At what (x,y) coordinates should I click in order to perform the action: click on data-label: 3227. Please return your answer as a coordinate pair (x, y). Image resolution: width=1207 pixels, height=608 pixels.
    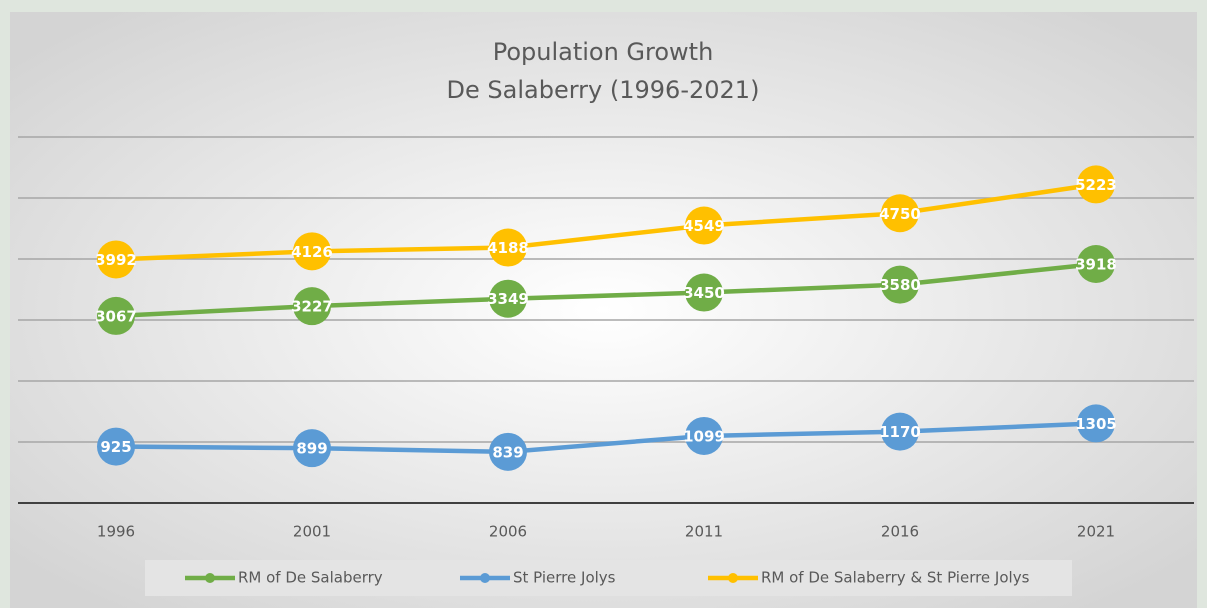
    Looking at the image, I should click on (312, 307).